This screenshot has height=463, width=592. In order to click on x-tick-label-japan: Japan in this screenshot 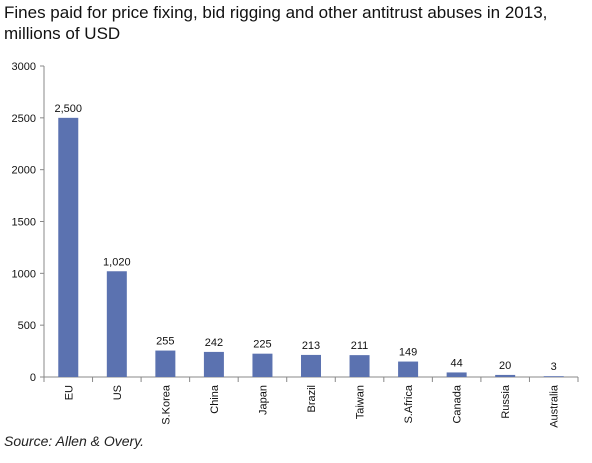, I will do `click(263, 400)`.